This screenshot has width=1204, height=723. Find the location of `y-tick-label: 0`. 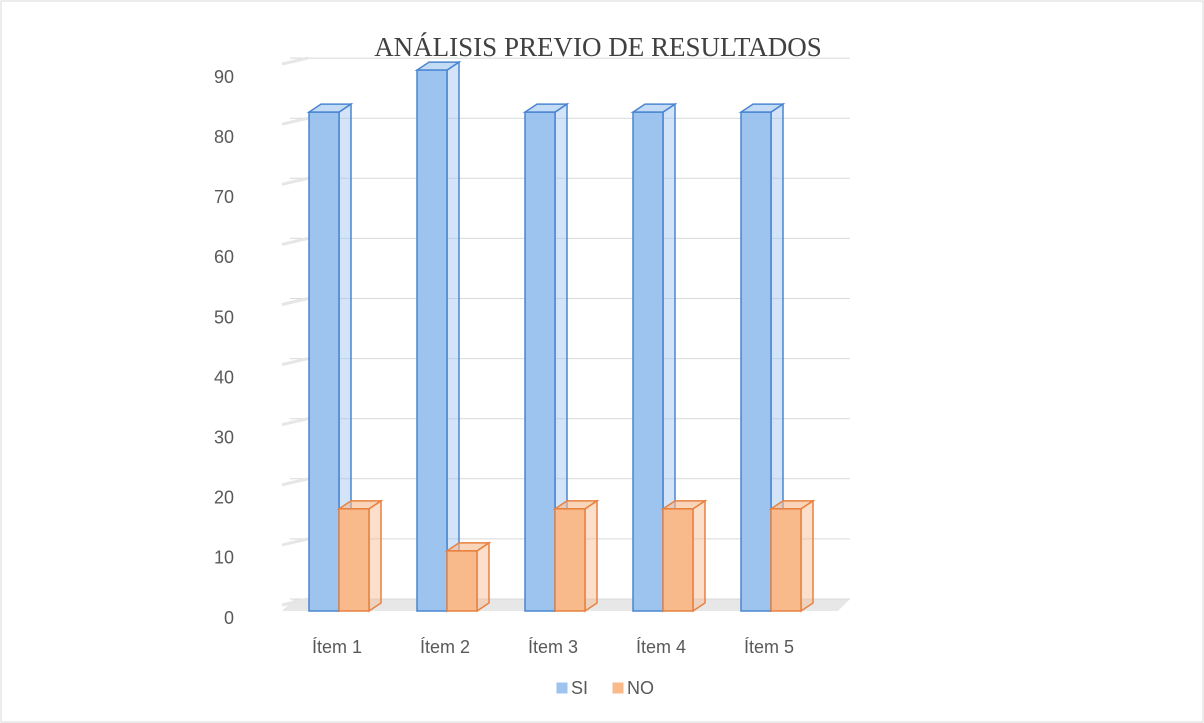

y-tick-label: 0 is located at coordinates (229, 618).